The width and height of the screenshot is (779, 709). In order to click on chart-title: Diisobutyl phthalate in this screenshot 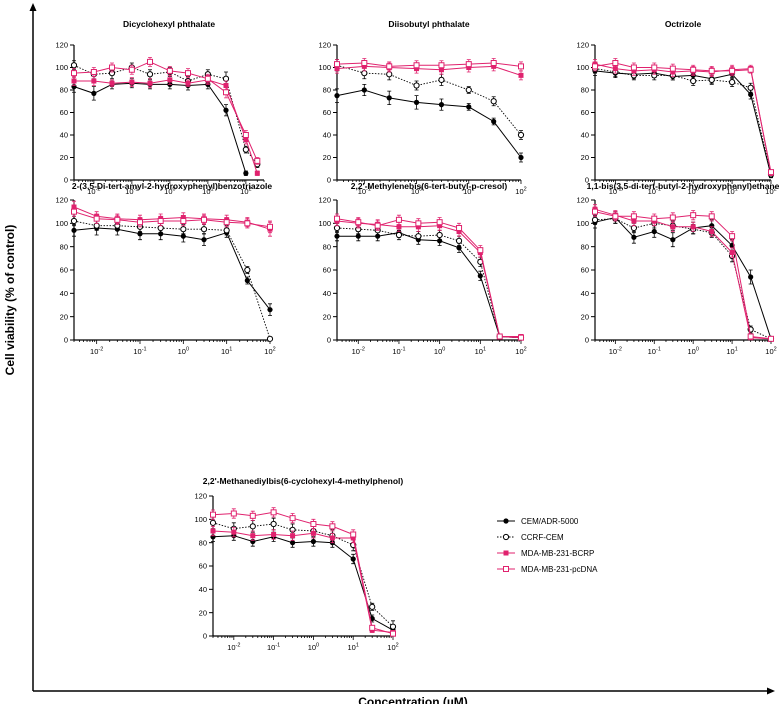, I will do `click(429, 24)`.